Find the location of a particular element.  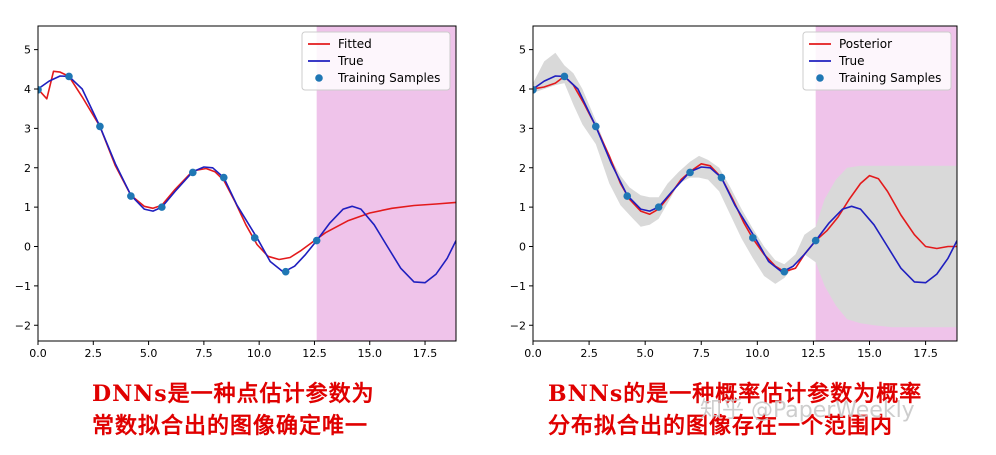

right-caption-line-2: 分布拟合出的图像存在一个范围内 is located at coordinates (721, 426).